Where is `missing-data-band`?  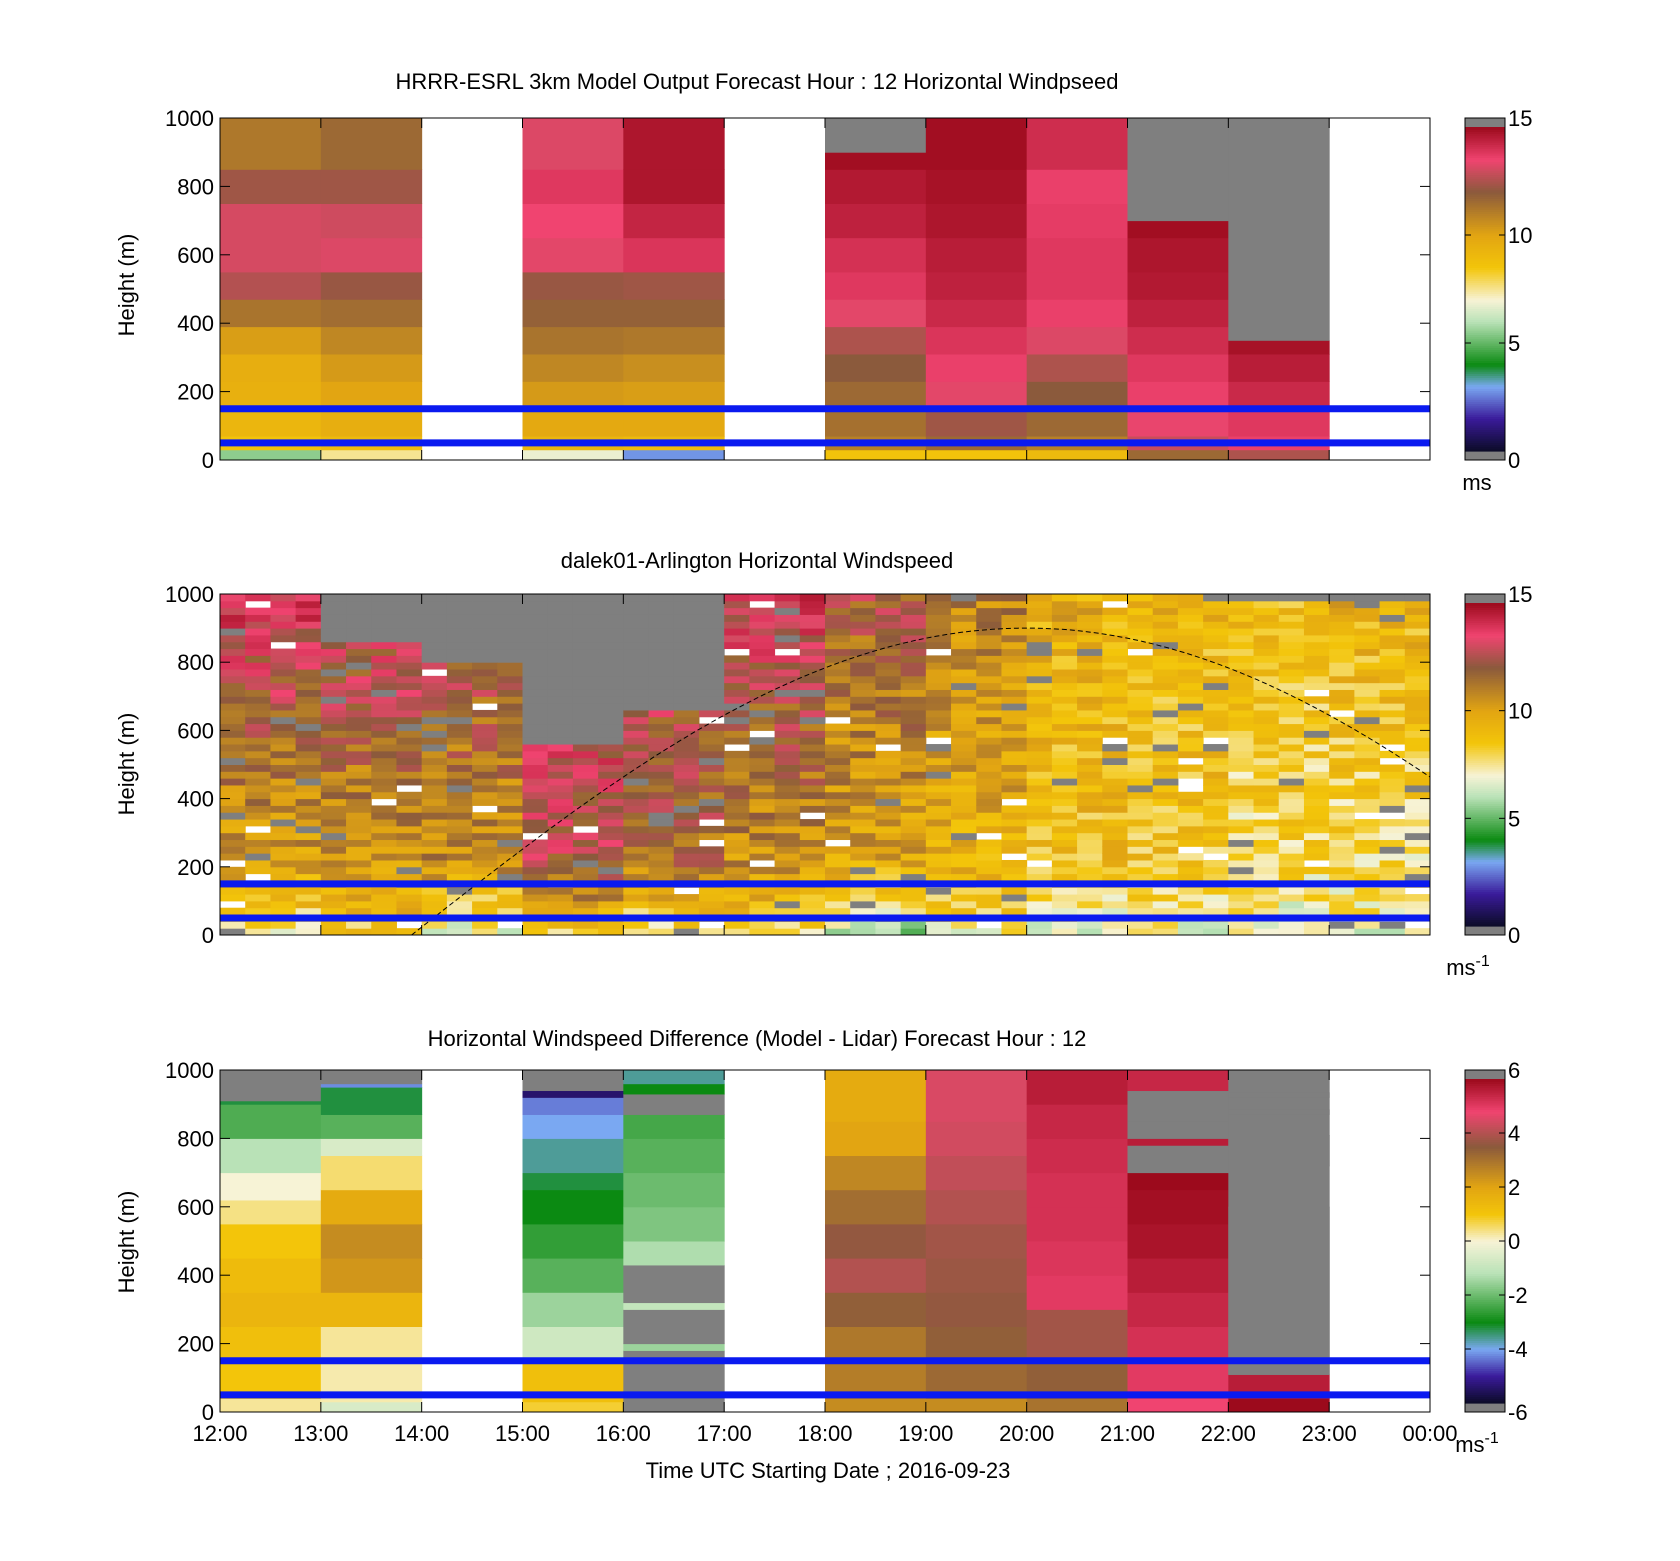 missing-data-band is located at coordinates (1279, 1095).